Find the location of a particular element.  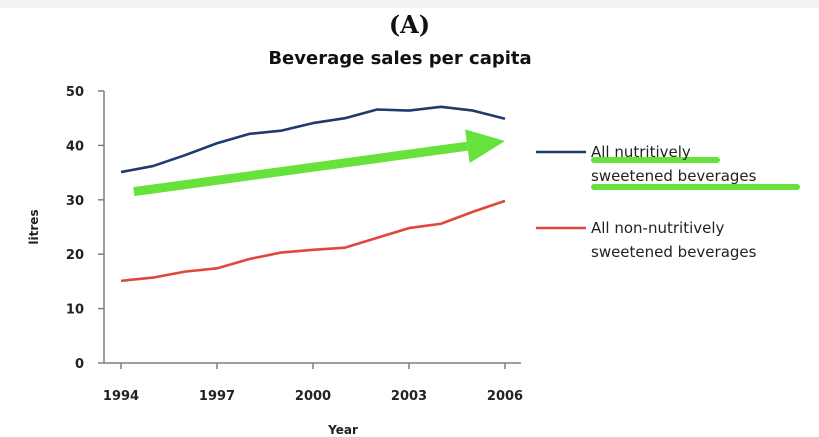

panel-label: (A) is located at coordinates (409, 24).